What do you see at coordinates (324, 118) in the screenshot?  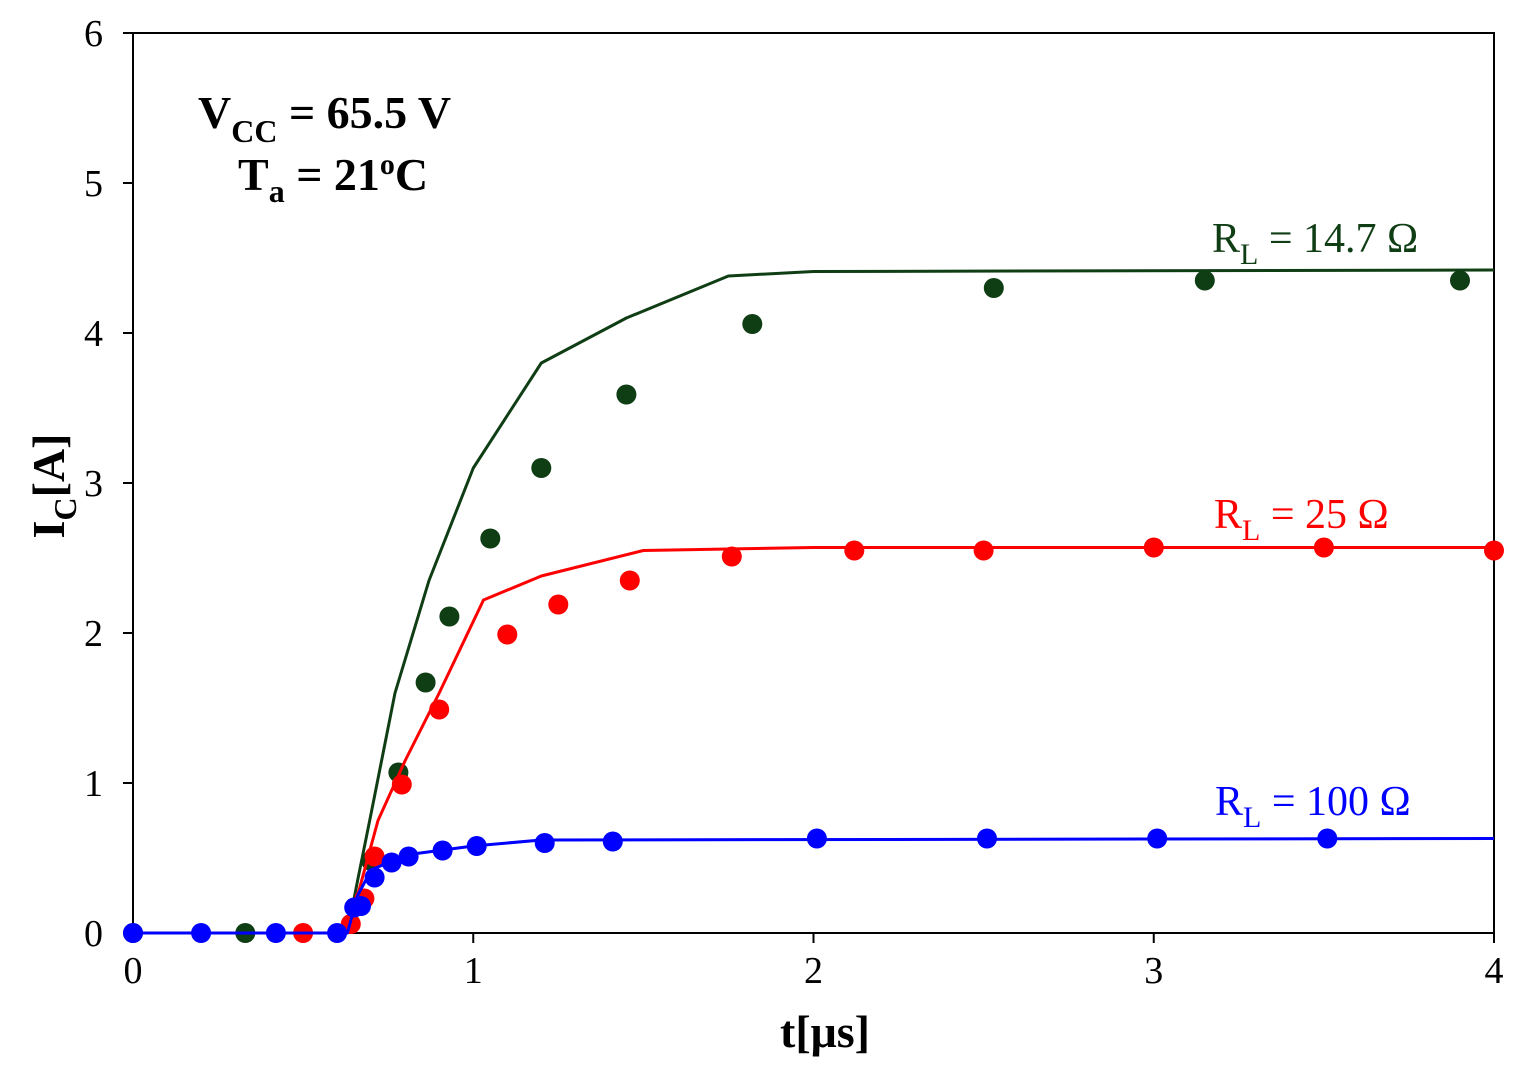 I see `condition-vcc: VCC = 65.5 V` at bounding box center [324, 118].